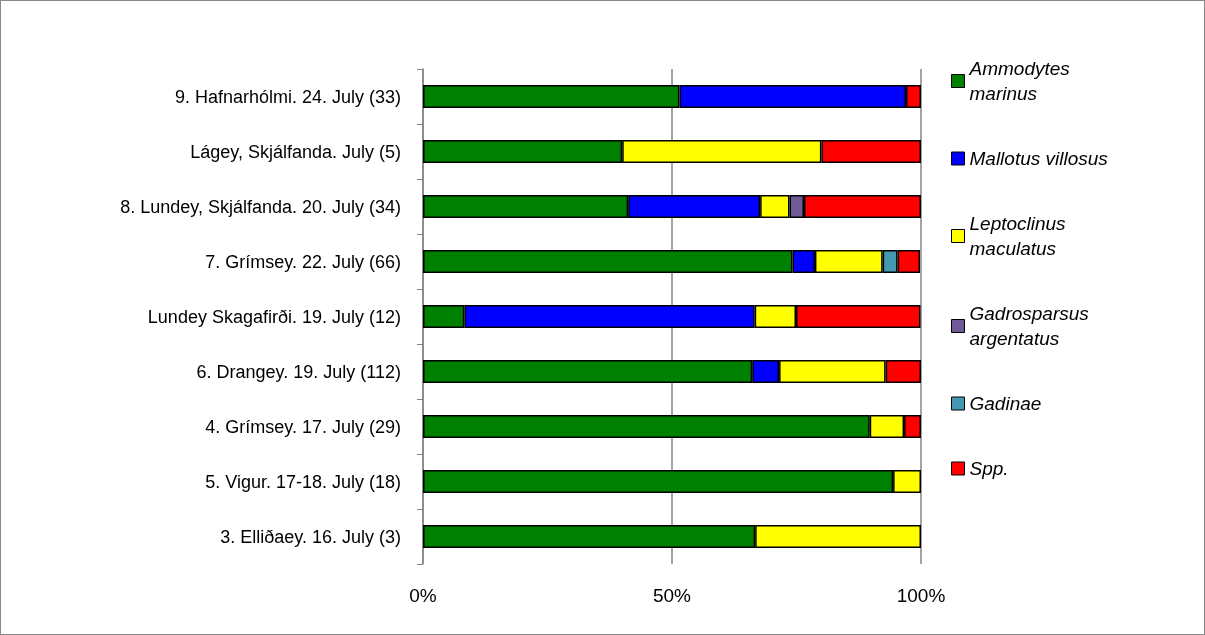  What do you see at coordinates (1032, 326) in the screenshot?
I see `legend-label: Gadrosparsus argentatus` at bounding box center [1032, 326].